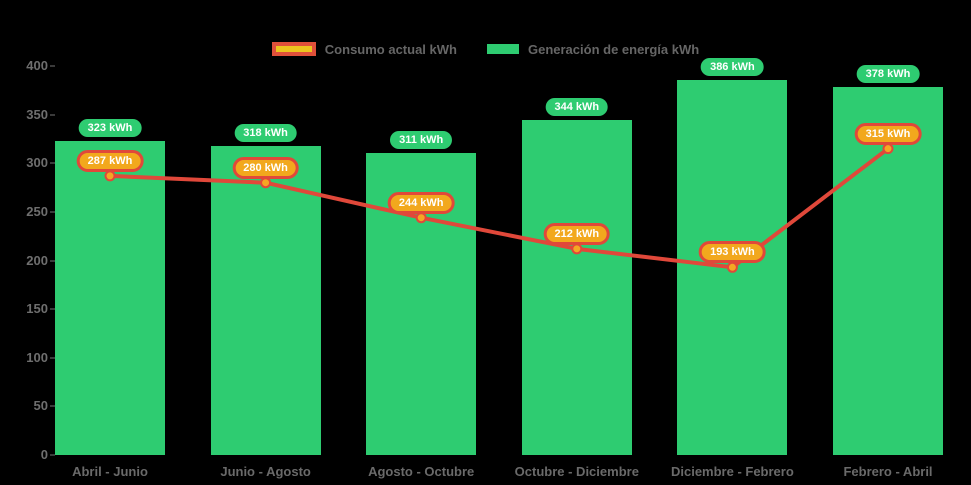 This screenshot has height=485, width=971. I want to click on y-axis-tick-label: 300, so click(37, 163).